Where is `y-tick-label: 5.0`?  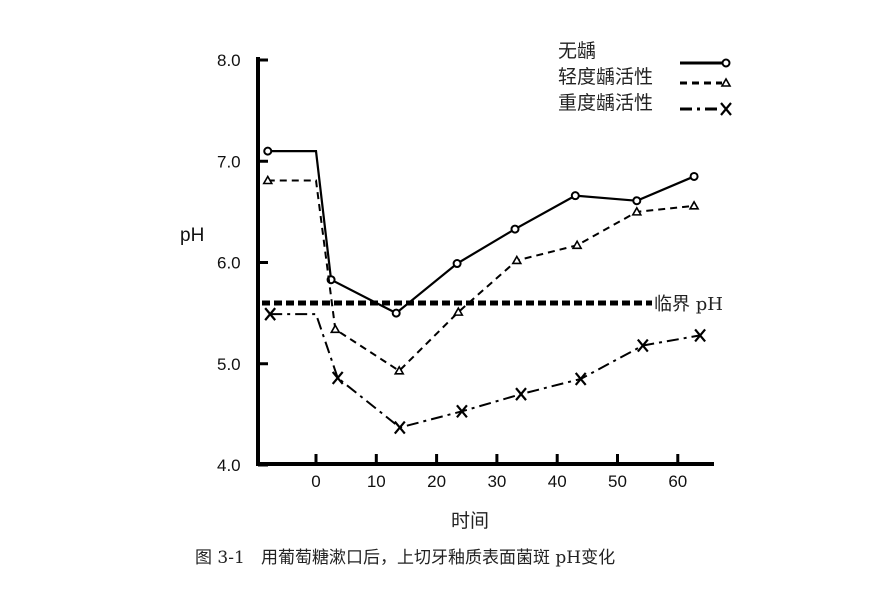 y-tick-label: 5.0 is located at coordinates (229, 364).